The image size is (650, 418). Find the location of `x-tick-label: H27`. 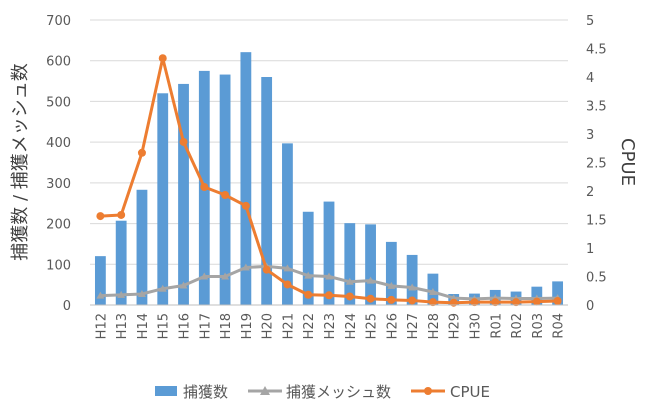

x-tick-label: H27 is located at coordinates (413, 326).